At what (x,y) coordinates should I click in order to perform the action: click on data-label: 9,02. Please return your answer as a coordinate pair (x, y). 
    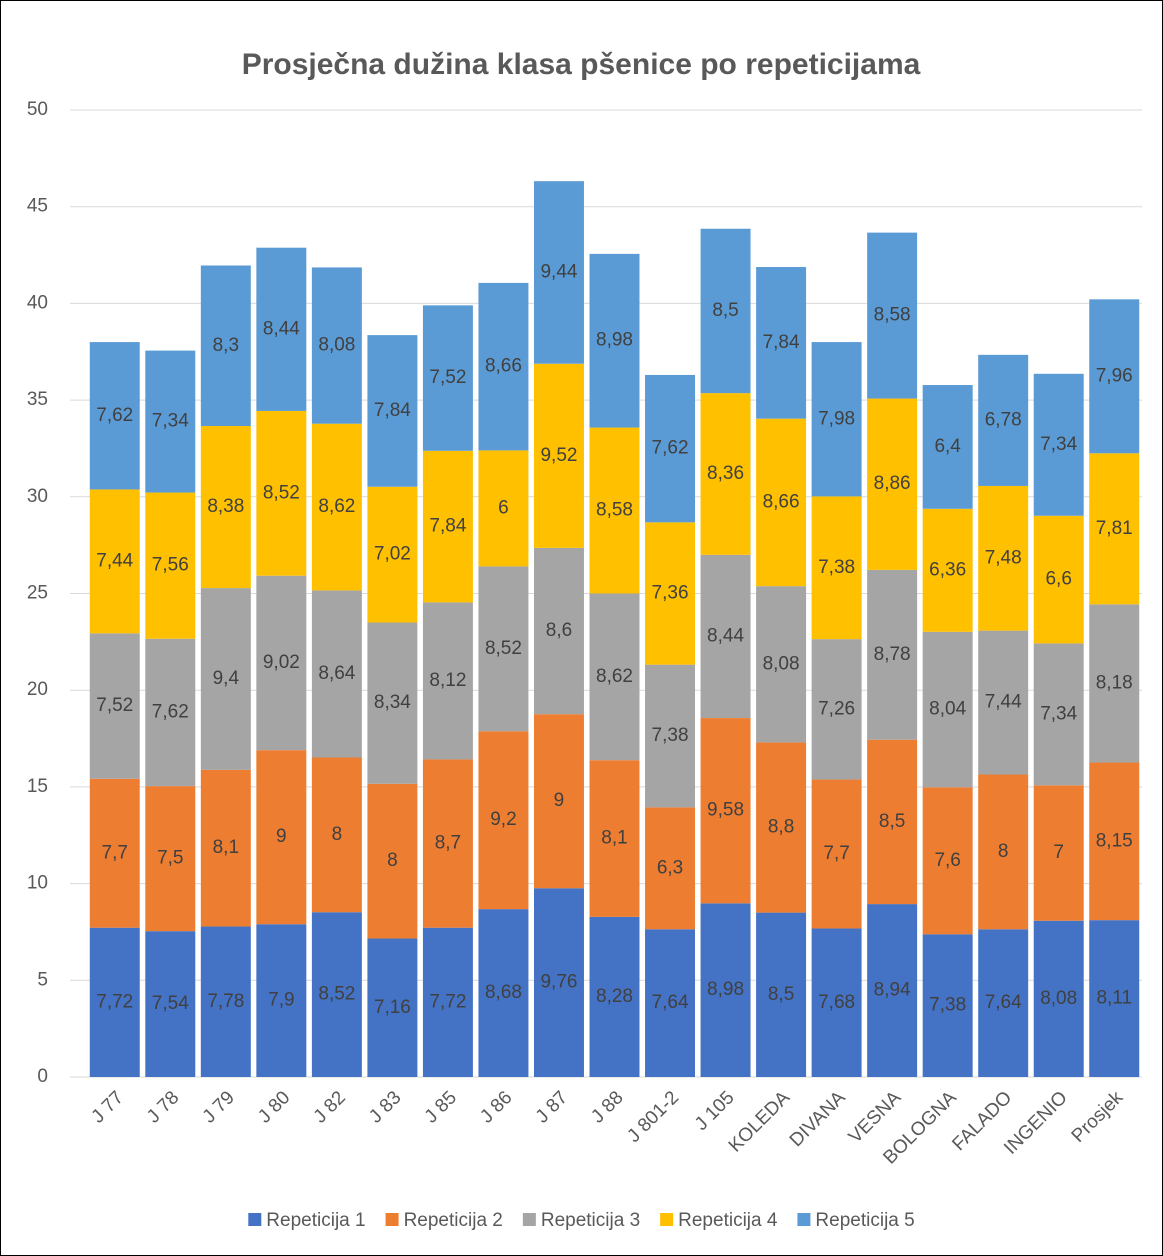
    Looking at the image, I should click on (281, 662).